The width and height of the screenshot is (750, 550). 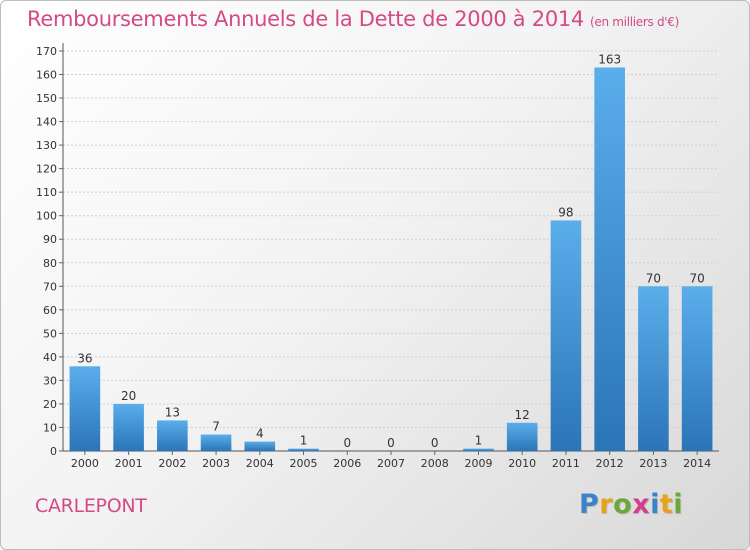 What do you see at coordinates (522, 436) in the screenshot?
I see `bar-2010` at bounding box center [522, 436].